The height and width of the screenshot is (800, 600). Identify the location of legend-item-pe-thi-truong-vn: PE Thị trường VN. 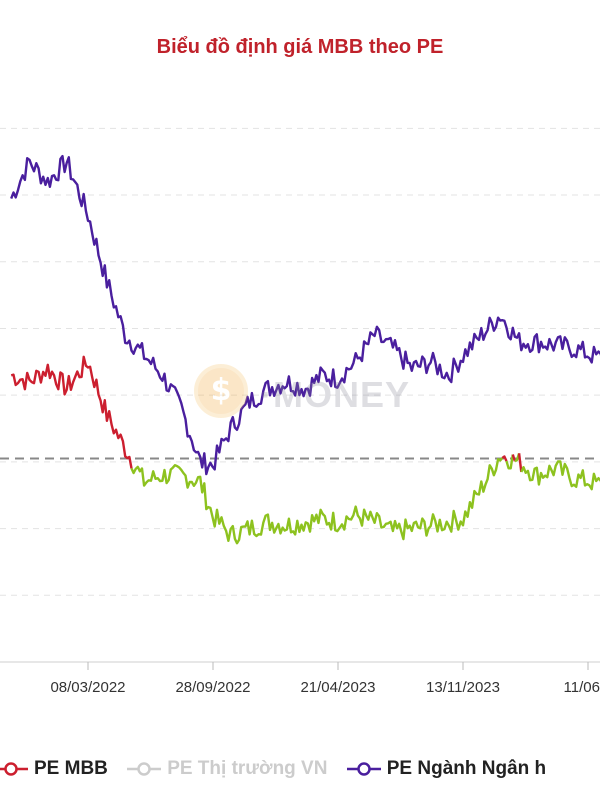
(227, 769).